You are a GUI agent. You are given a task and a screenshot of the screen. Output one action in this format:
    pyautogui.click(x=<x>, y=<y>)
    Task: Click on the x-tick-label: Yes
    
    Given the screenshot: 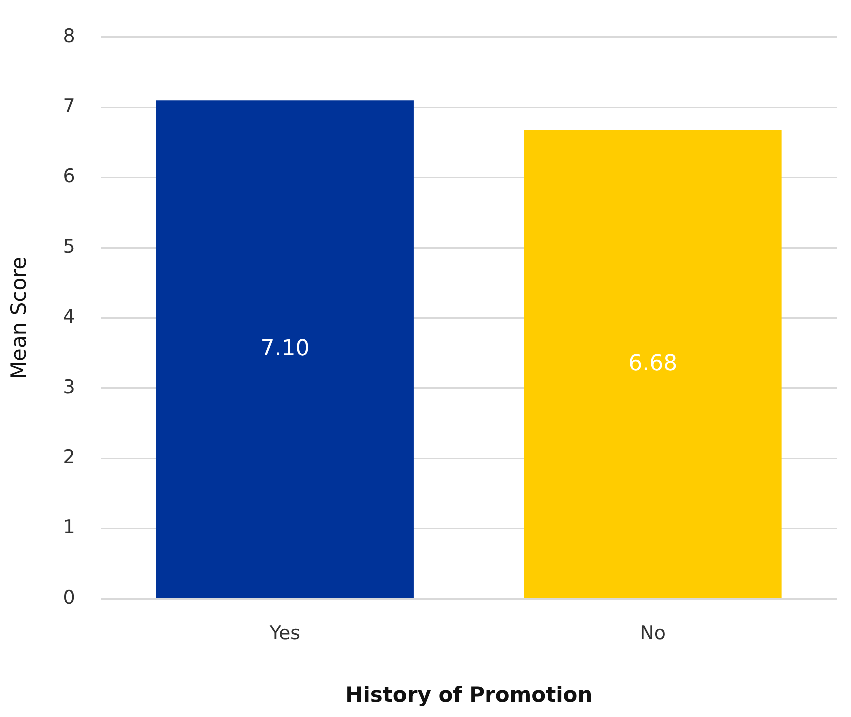 What is the action you would take?
    pyautogui.click(x=284, y=633)
    